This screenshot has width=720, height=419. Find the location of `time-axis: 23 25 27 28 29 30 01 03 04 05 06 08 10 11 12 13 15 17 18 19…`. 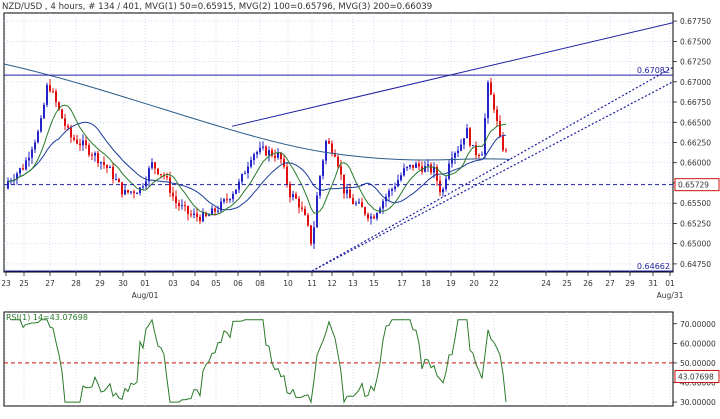

time-axis: 23 25 27 28 29 30 01 03 04 05 06 08 10 11 12 13 15 17 18 19… is located at coordinates (342, 286).